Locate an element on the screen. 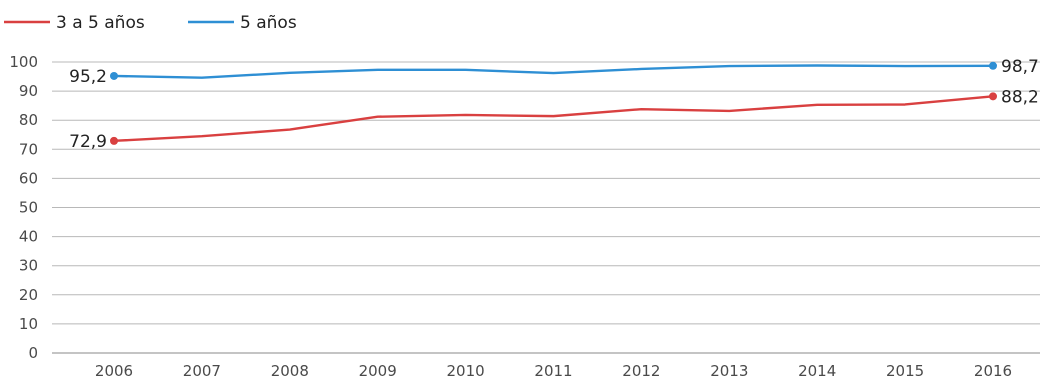 Image resolution: width=1056 pixels, height=378 pixels. x-tick-label: 2013 is located at coordinates (729, 370).